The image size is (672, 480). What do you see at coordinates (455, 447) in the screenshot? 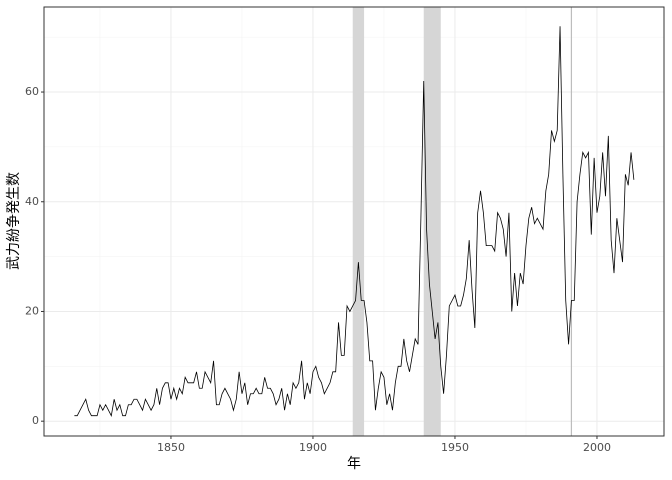
I see `x-tick-label: 1950` at bounding box center [455, 447].